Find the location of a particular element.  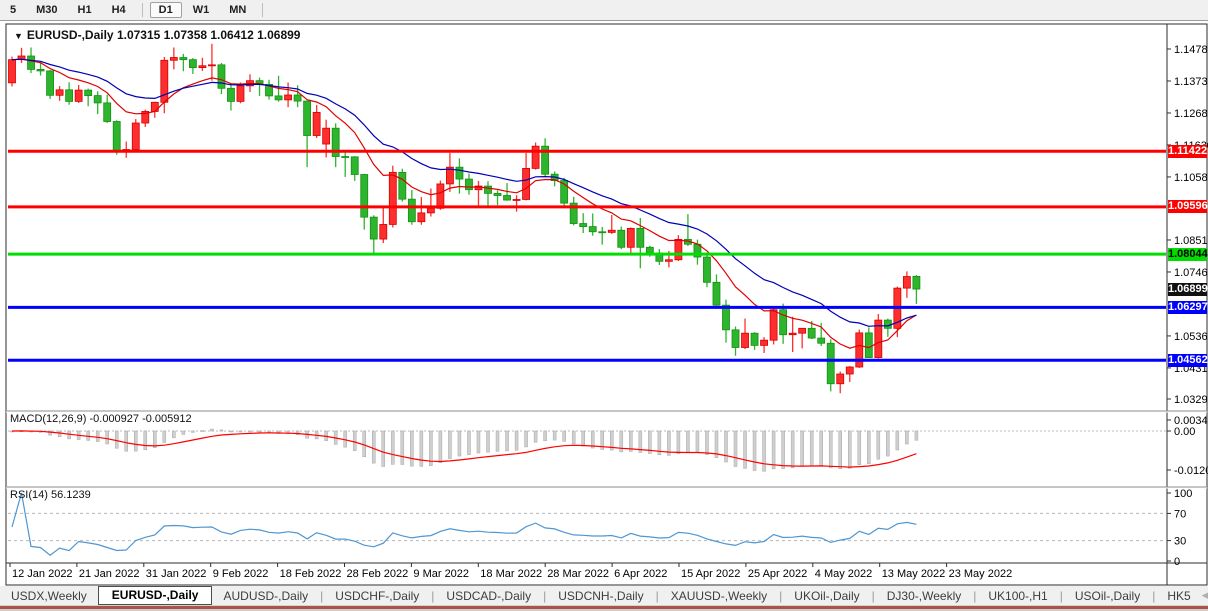

tab-usdcad-daily: USDCAD-,Daily is located at coordinates (489, 595).